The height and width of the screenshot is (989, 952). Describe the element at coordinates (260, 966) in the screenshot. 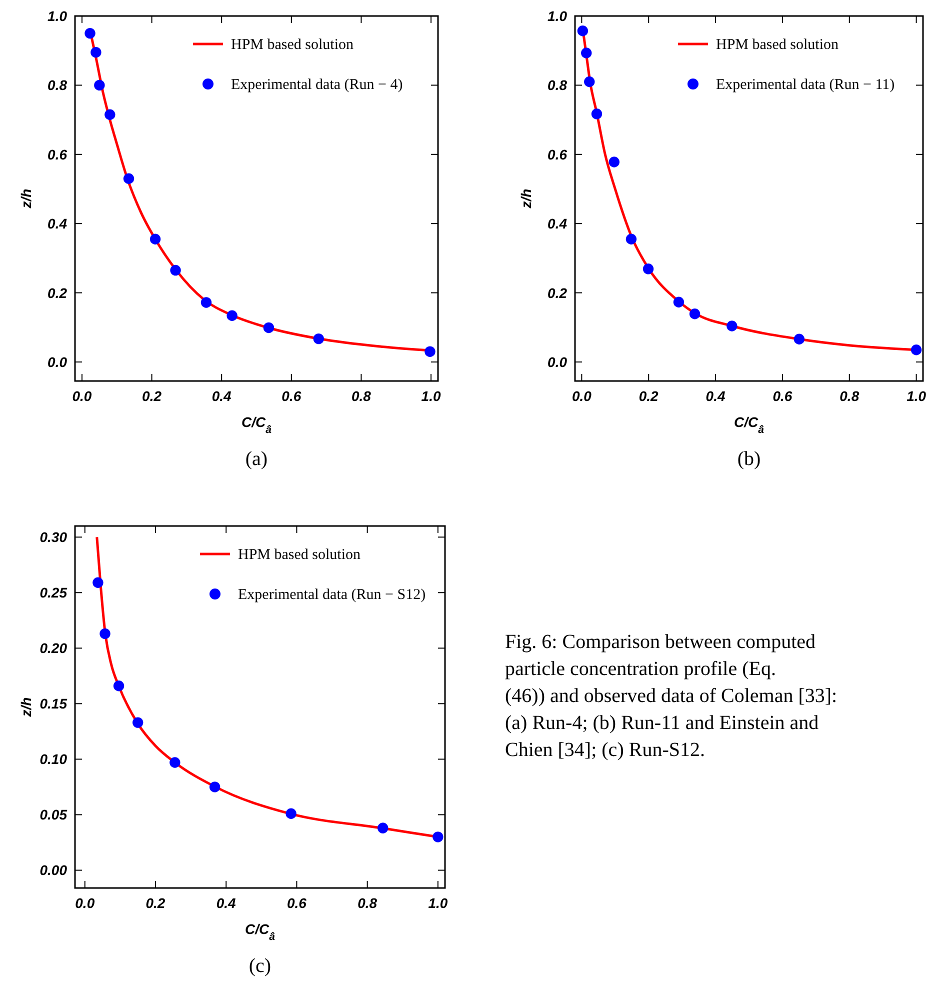

I see `text: (c)` at that location.